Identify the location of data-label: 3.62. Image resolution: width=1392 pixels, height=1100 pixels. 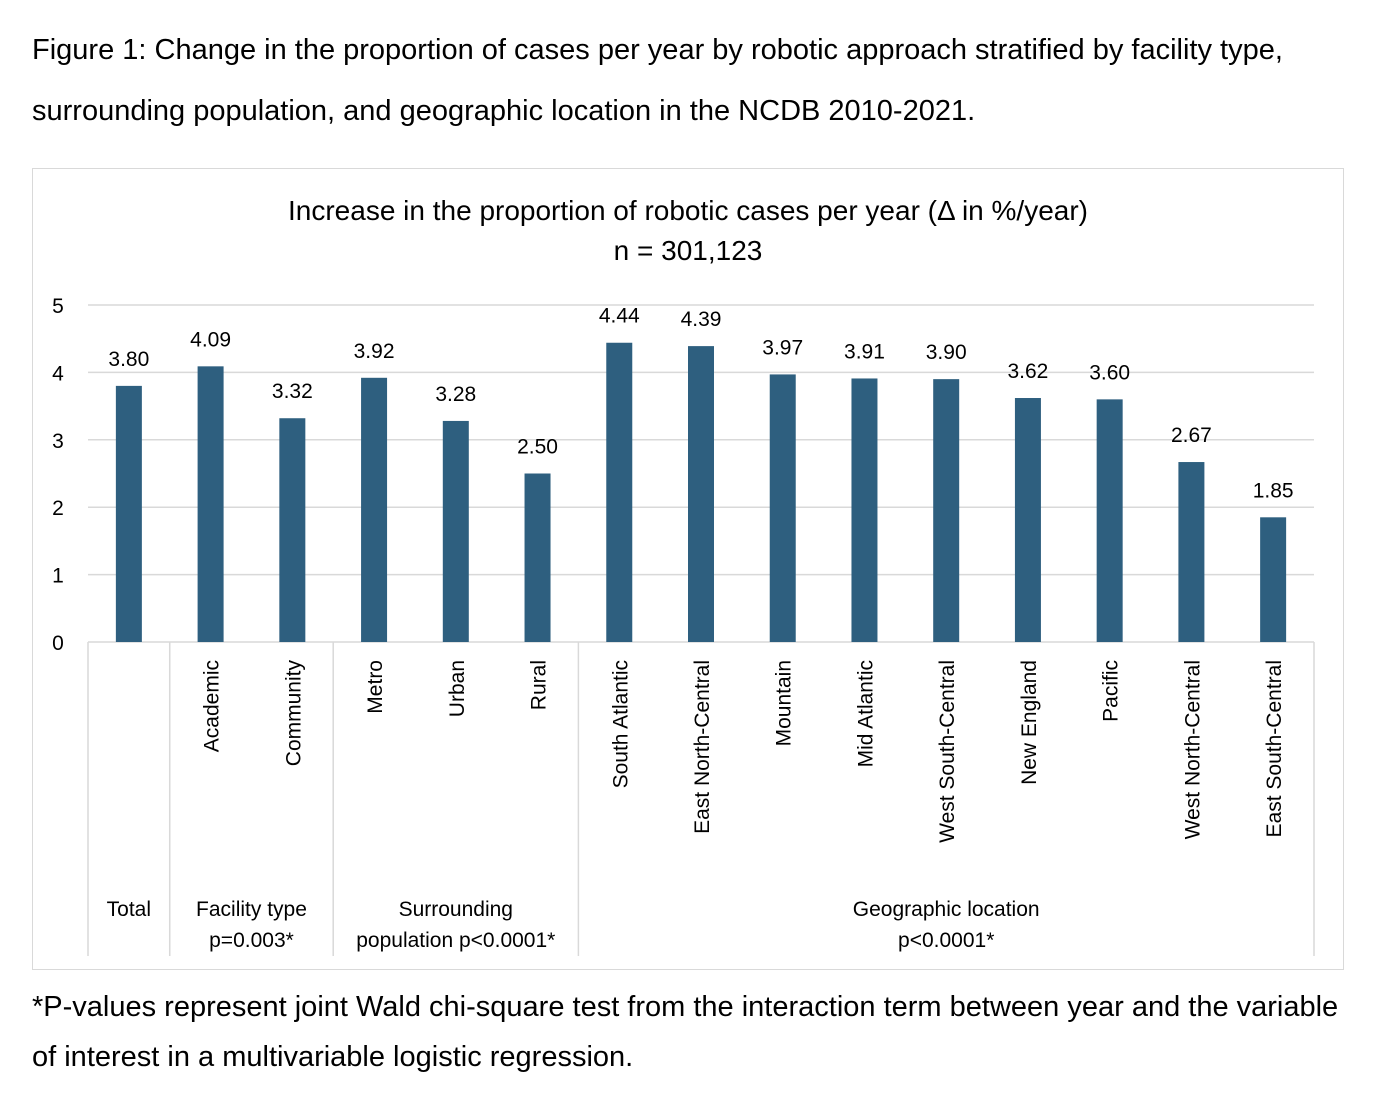
(1027, 371).